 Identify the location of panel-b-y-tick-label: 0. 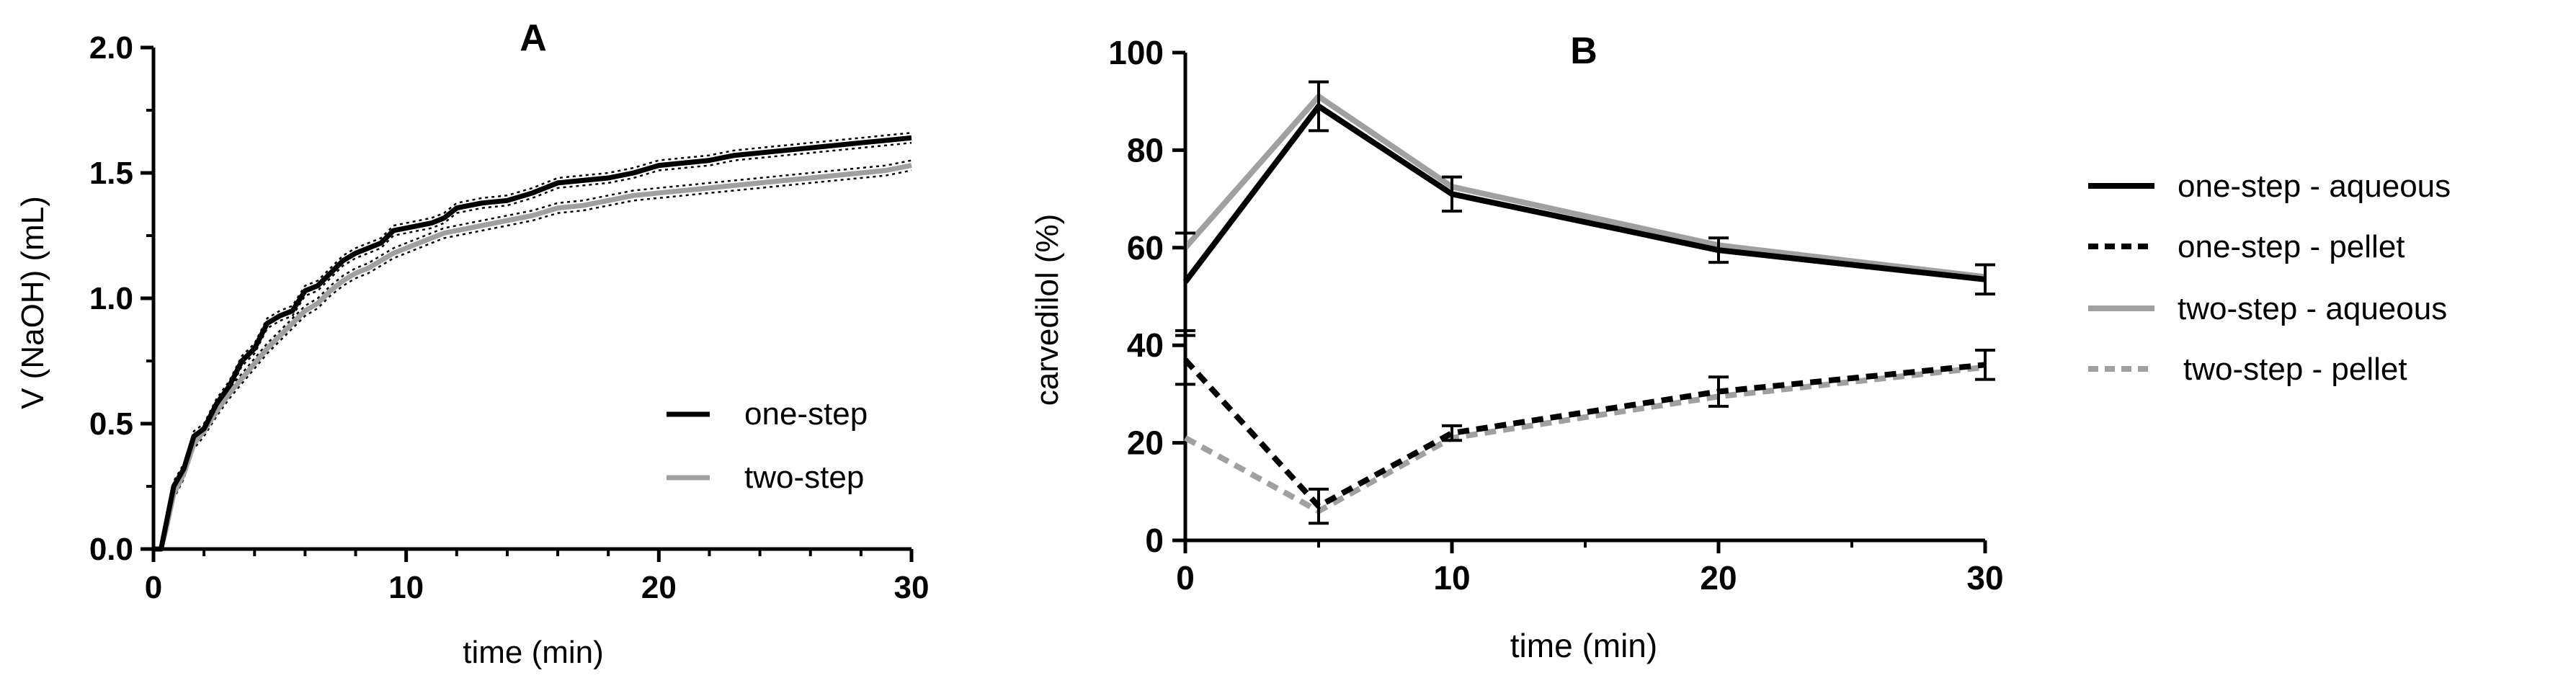
(1154, 540).